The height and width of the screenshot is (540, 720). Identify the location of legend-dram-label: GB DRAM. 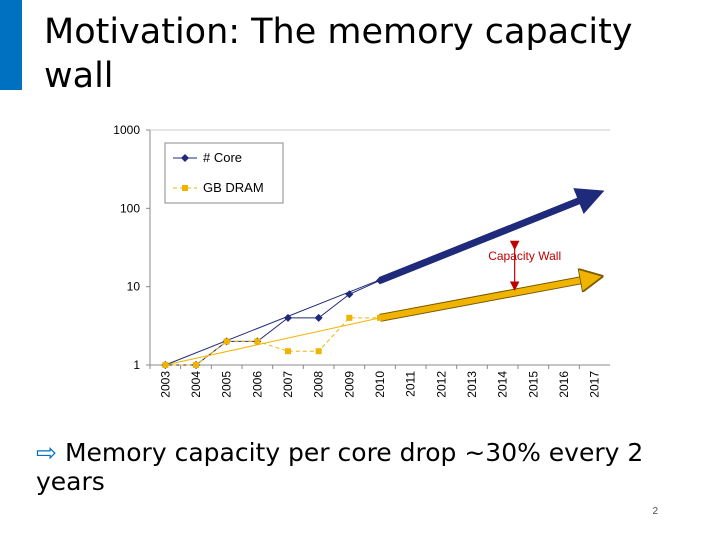
(233, 187).